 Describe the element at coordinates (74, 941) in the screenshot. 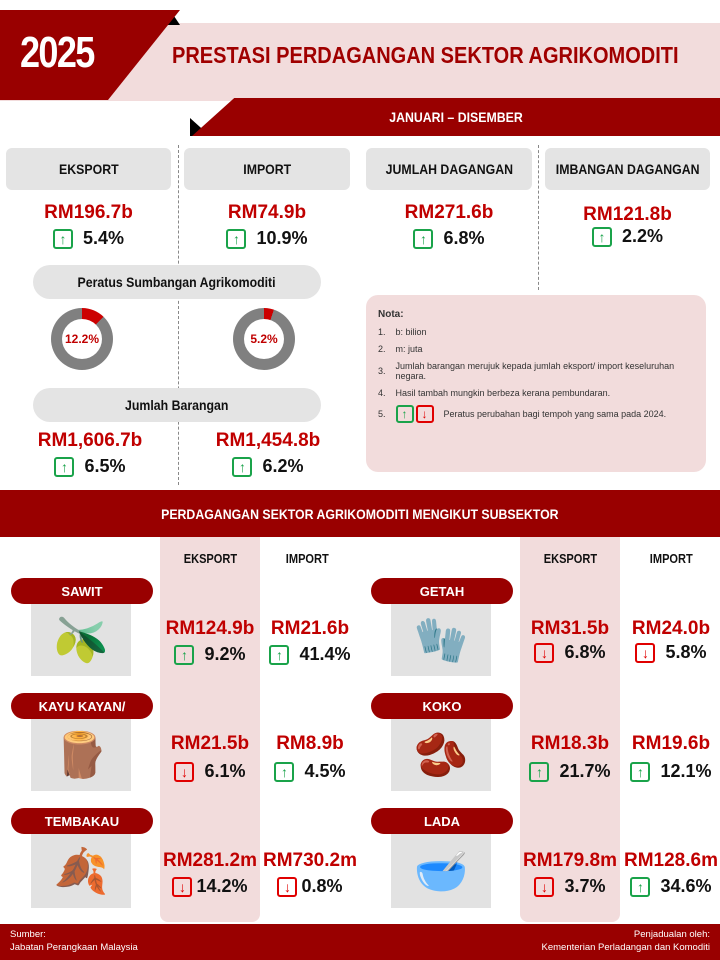

I see `source: Sumber: Jabatan Perangkaan Malaysia` at that location.